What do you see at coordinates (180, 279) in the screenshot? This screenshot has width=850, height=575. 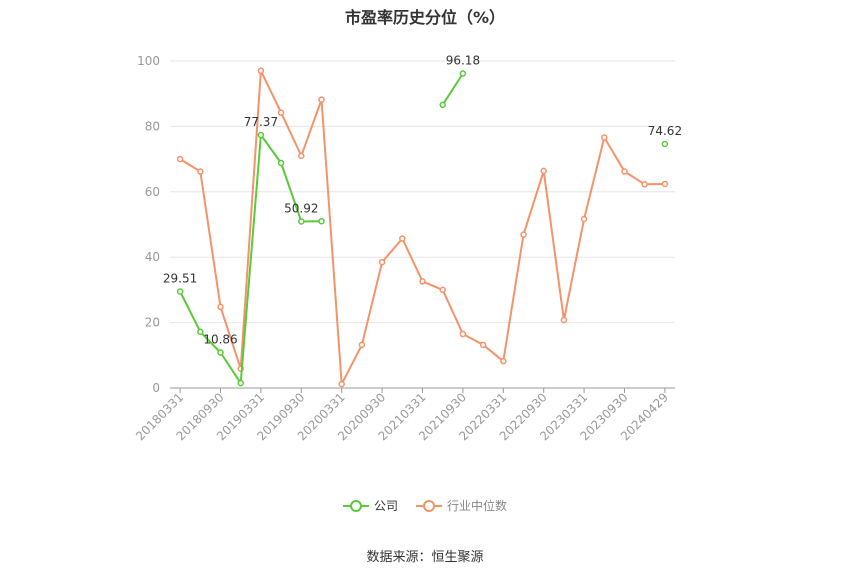 I see `data-label: 29.51` at bounding box center [180, 279].